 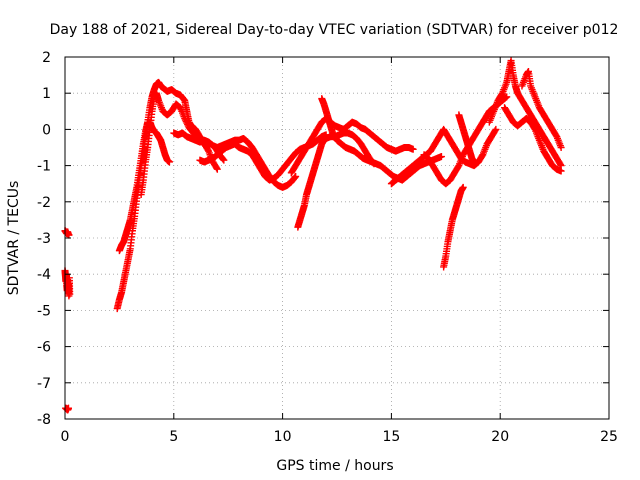 I want to click on x-tick-label: 10, so click(x=283, y=437).